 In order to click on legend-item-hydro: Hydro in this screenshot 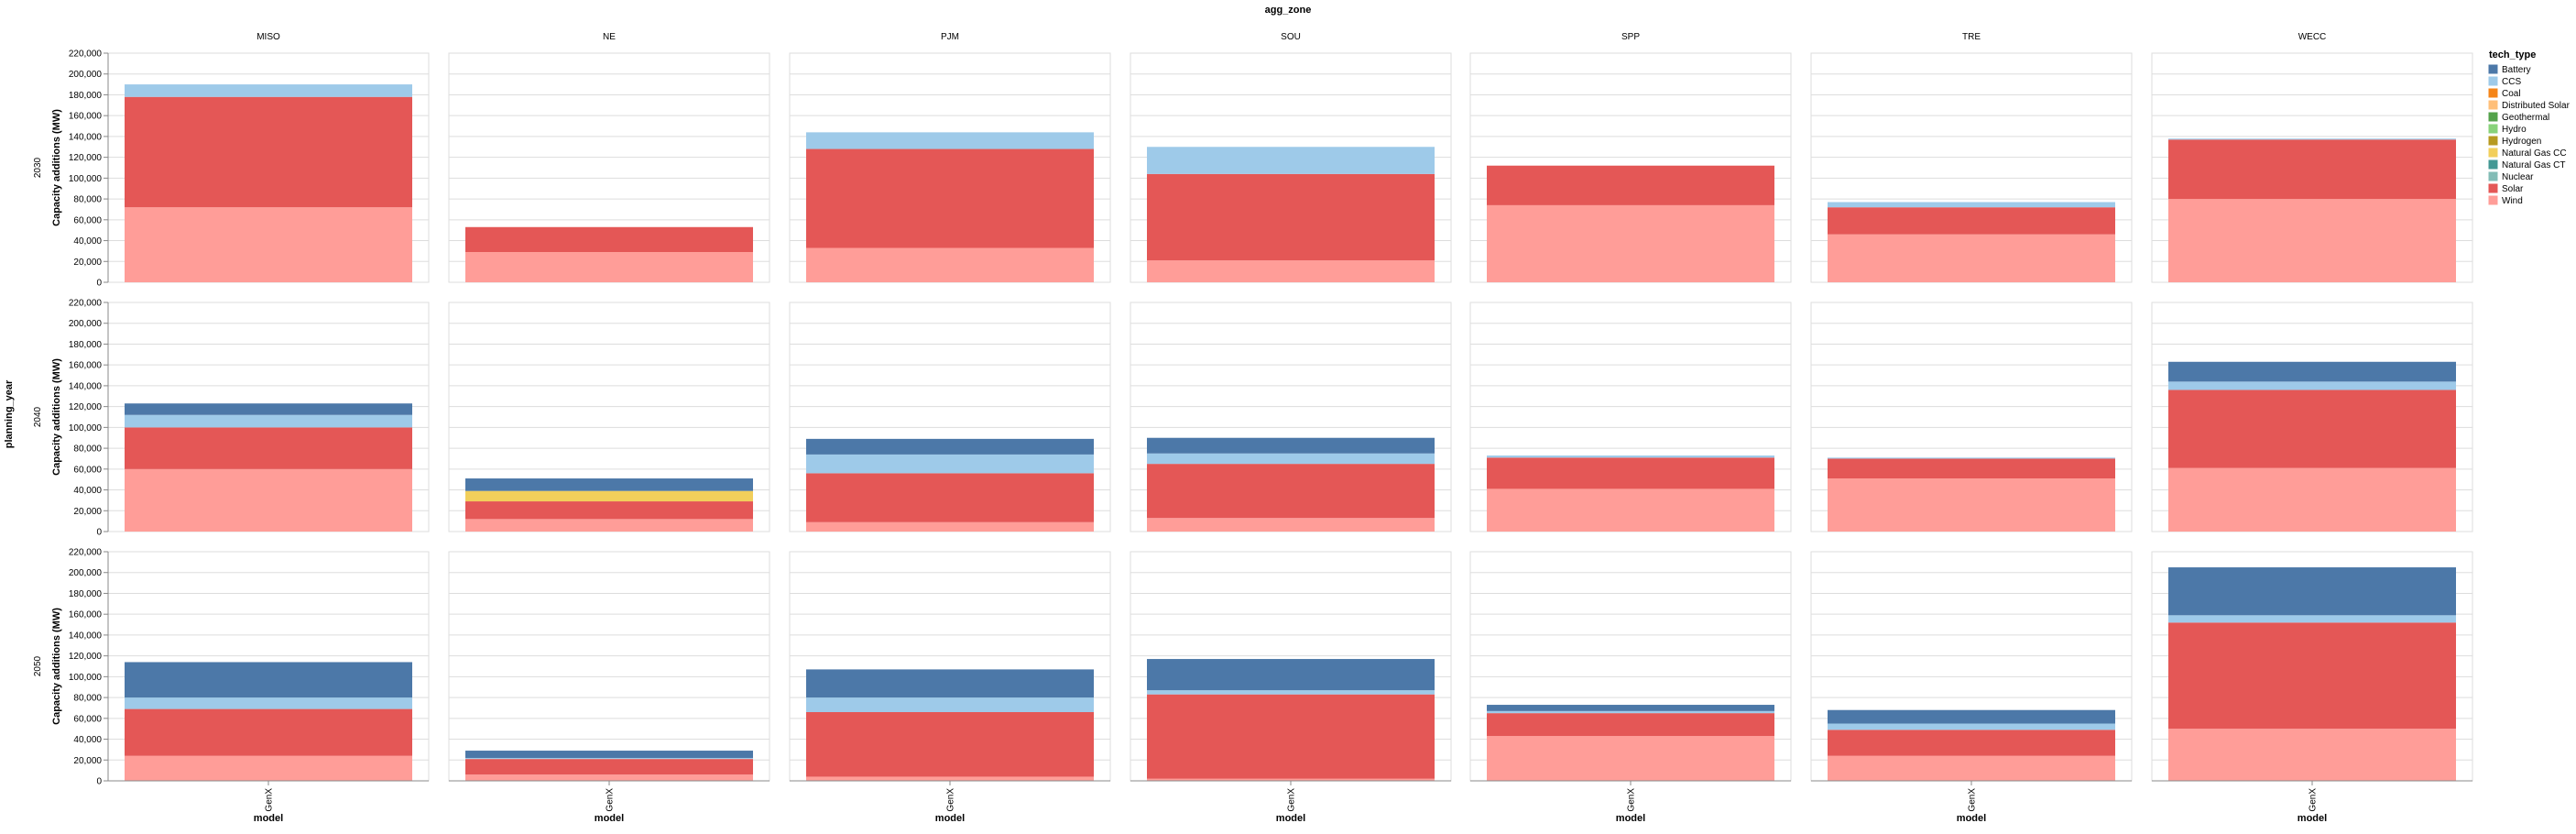, I will do `click(2508, 130)`.